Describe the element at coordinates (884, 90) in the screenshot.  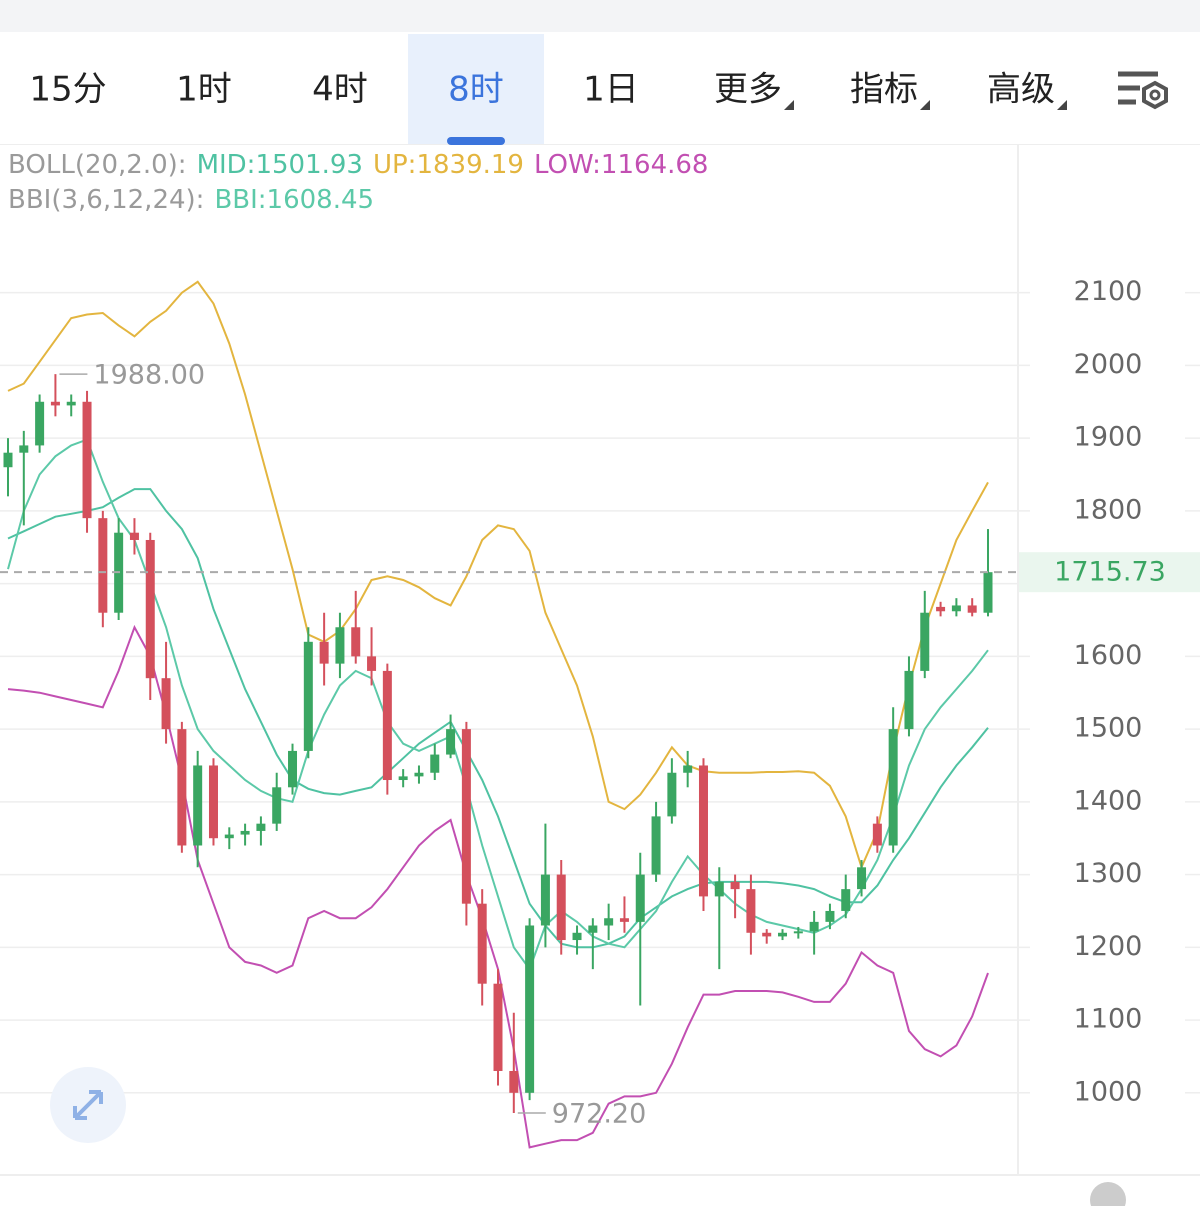
I see `tab: 指标` at that location.